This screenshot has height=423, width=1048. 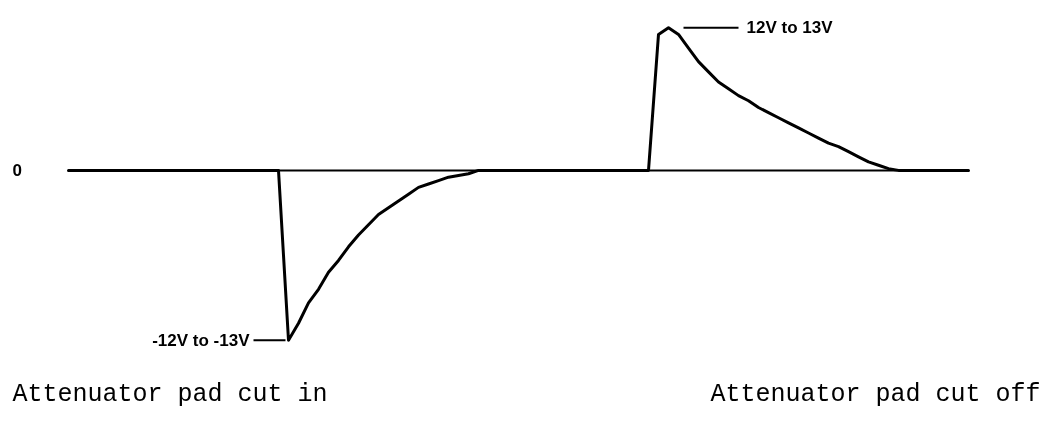 I want to click on annotation: -12V to -13V, so click(x=201, y=340).